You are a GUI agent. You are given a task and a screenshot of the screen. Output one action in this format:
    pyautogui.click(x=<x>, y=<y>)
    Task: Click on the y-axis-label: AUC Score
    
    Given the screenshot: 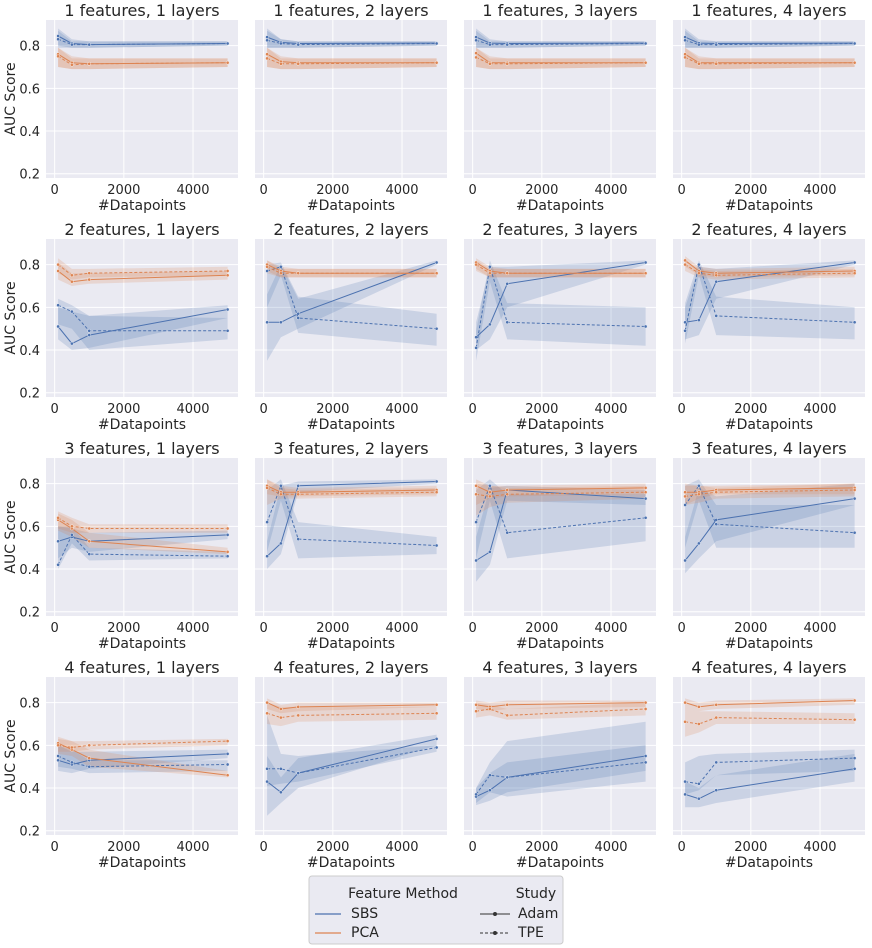 What is the action you would take?
    pyautogui.click(x=11, y=536)
    